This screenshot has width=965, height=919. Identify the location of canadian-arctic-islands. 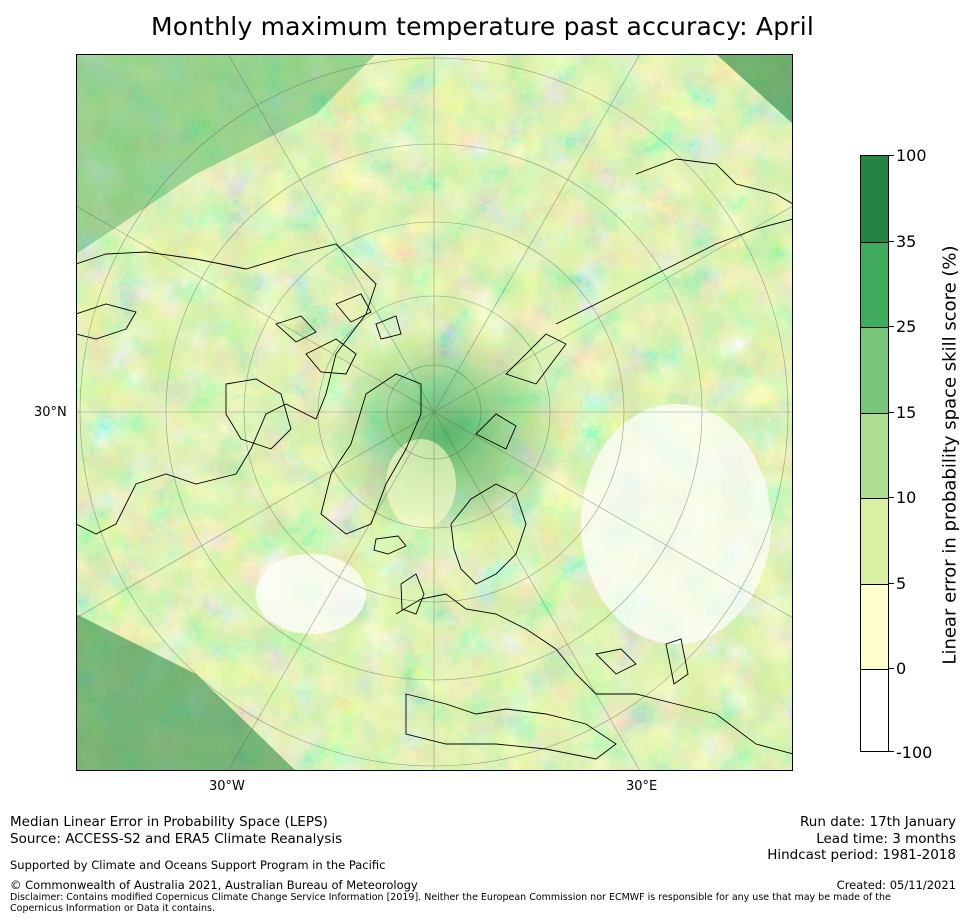
(338, 334).